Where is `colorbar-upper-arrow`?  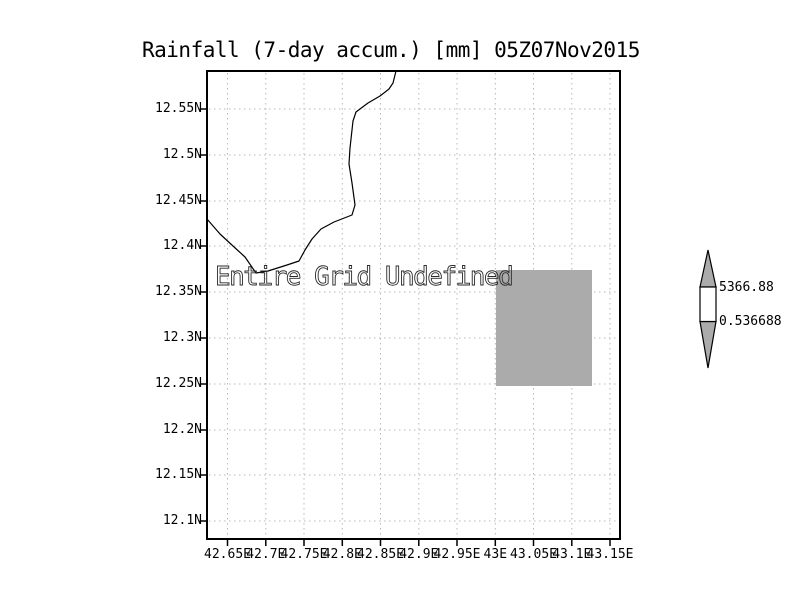 colorbar-upper-arrow is located at coordinates (708, 268).